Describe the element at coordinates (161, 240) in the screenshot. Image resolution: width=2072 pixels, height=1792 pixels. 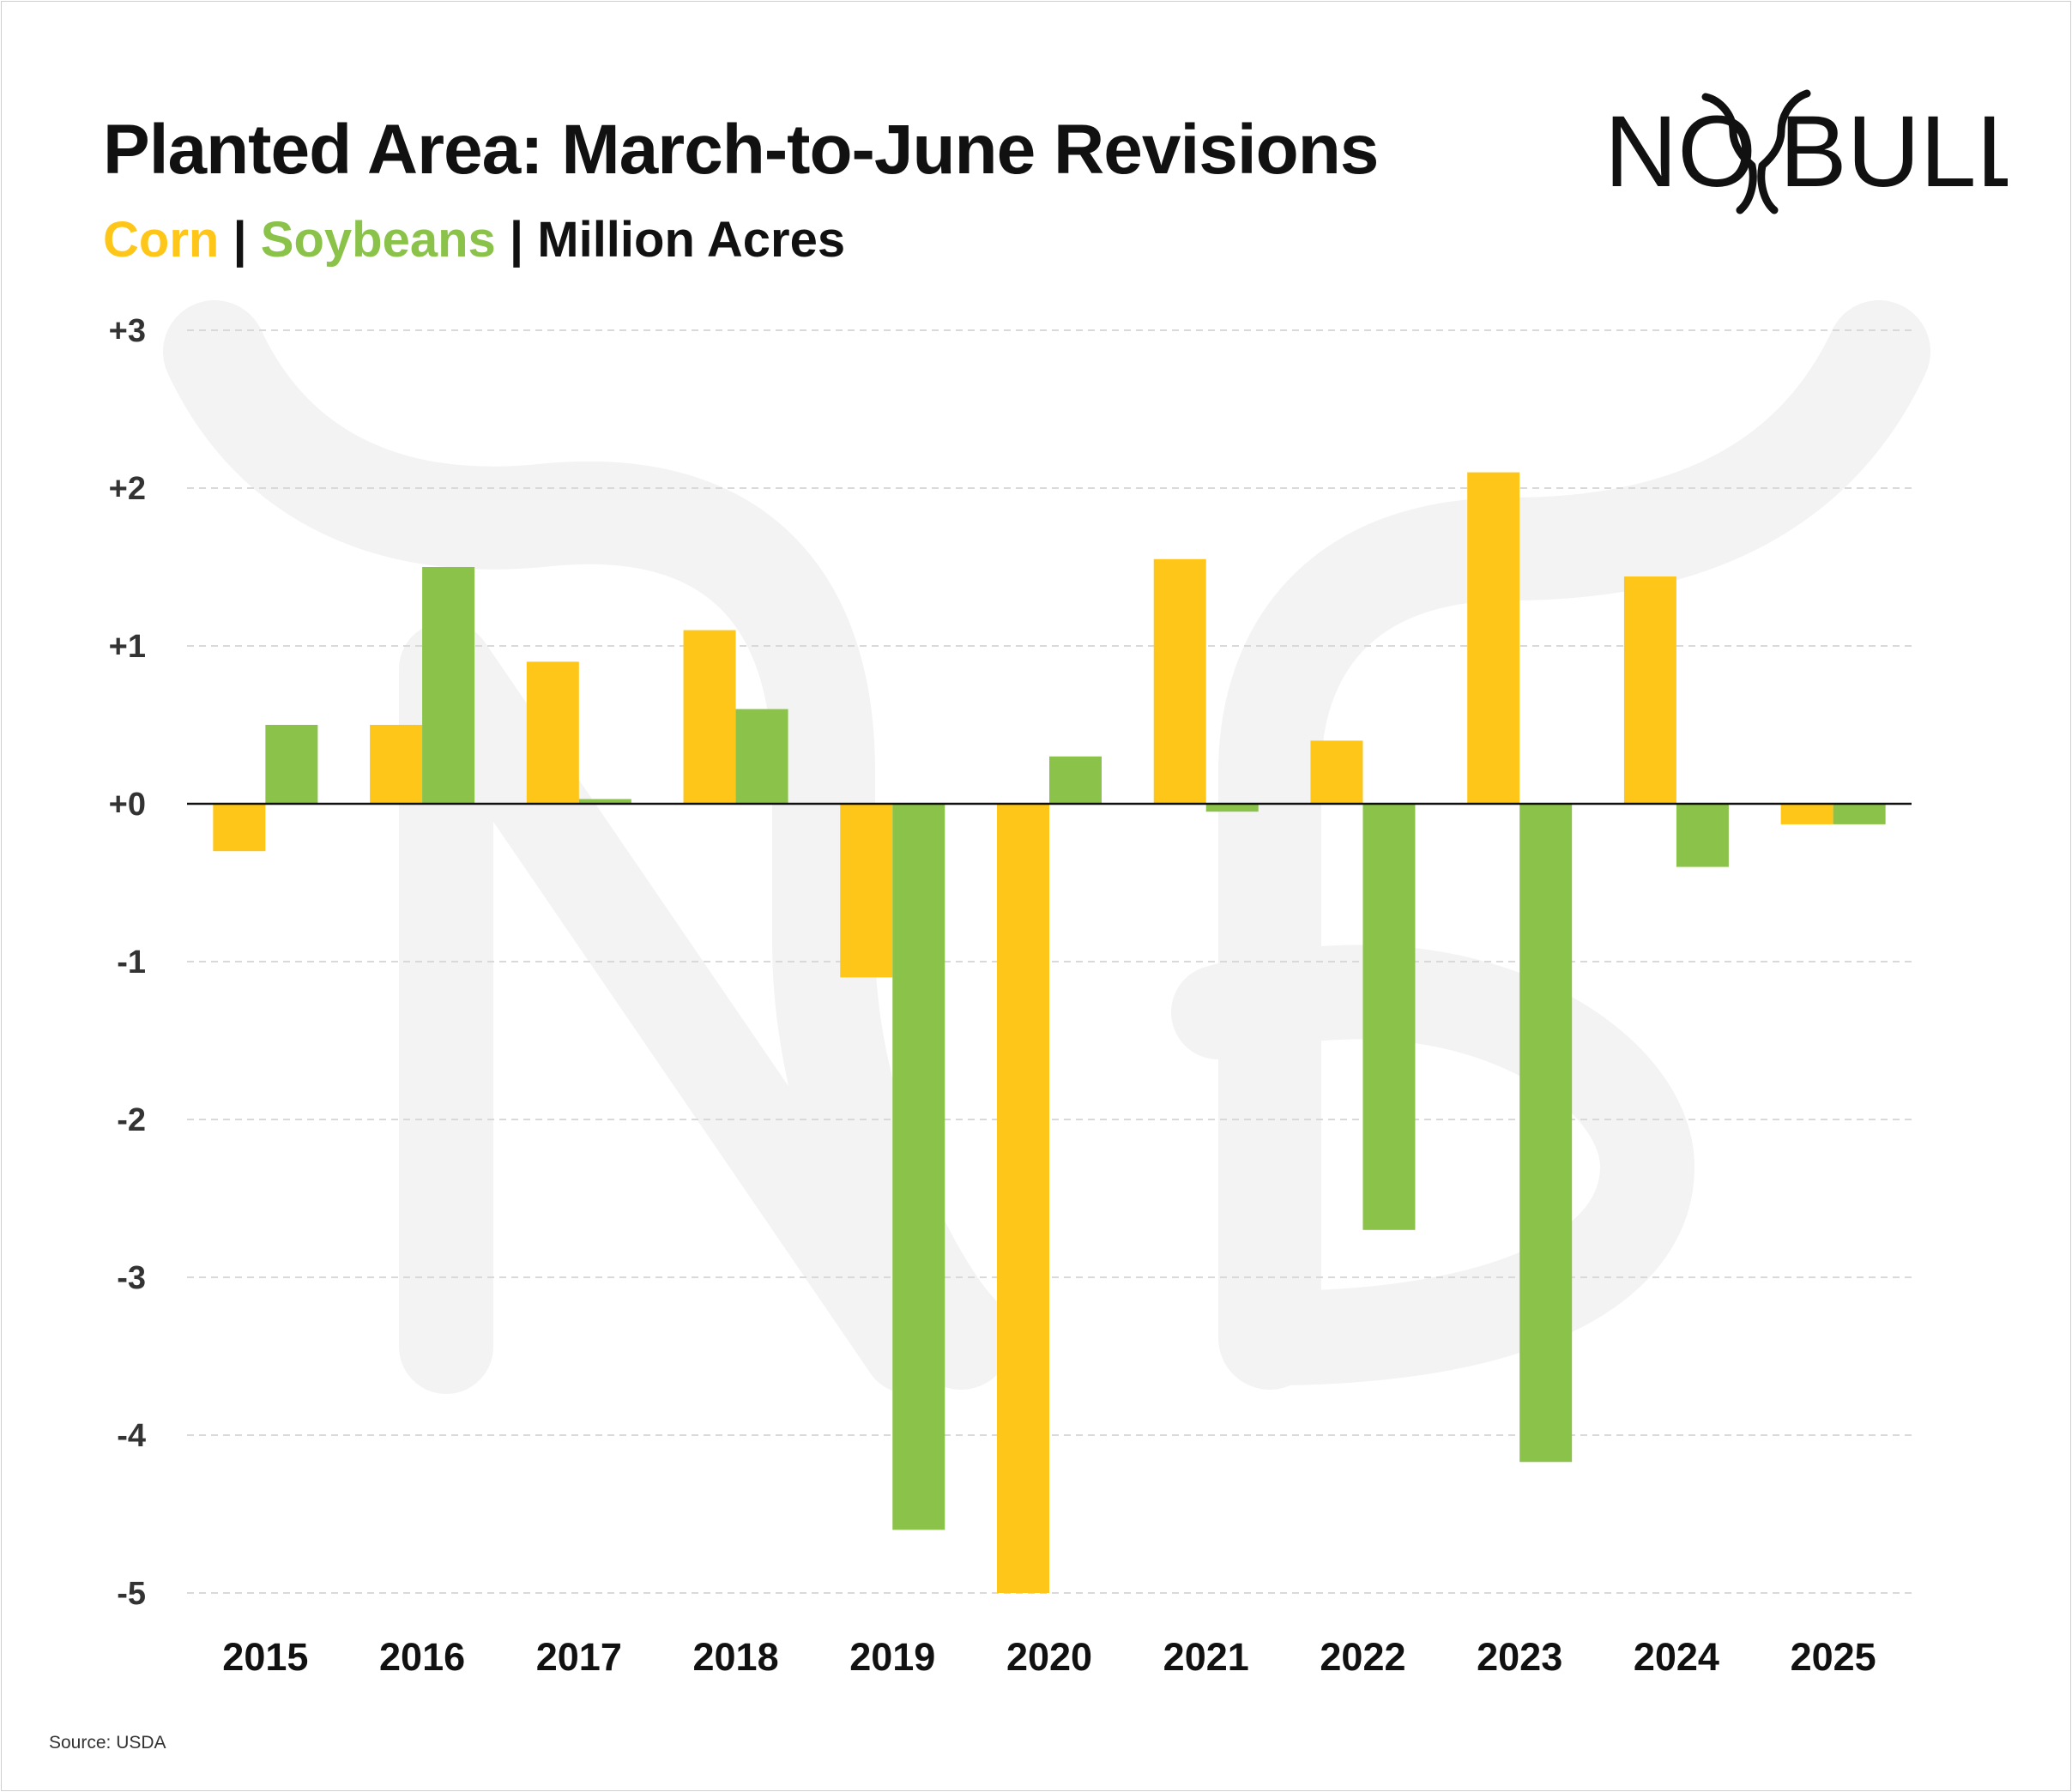
I see `legend-corn: Corn` at that location.